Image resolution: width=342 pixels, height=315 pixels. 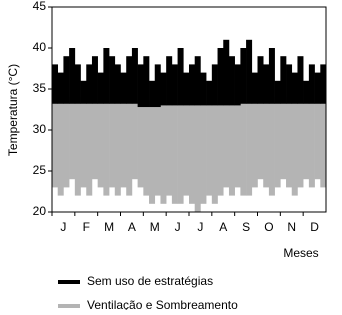 What do you see at coordinates (40, 6) in the screenshot?
I see `y-tick-label: 45` at bounding box center [40, 6].